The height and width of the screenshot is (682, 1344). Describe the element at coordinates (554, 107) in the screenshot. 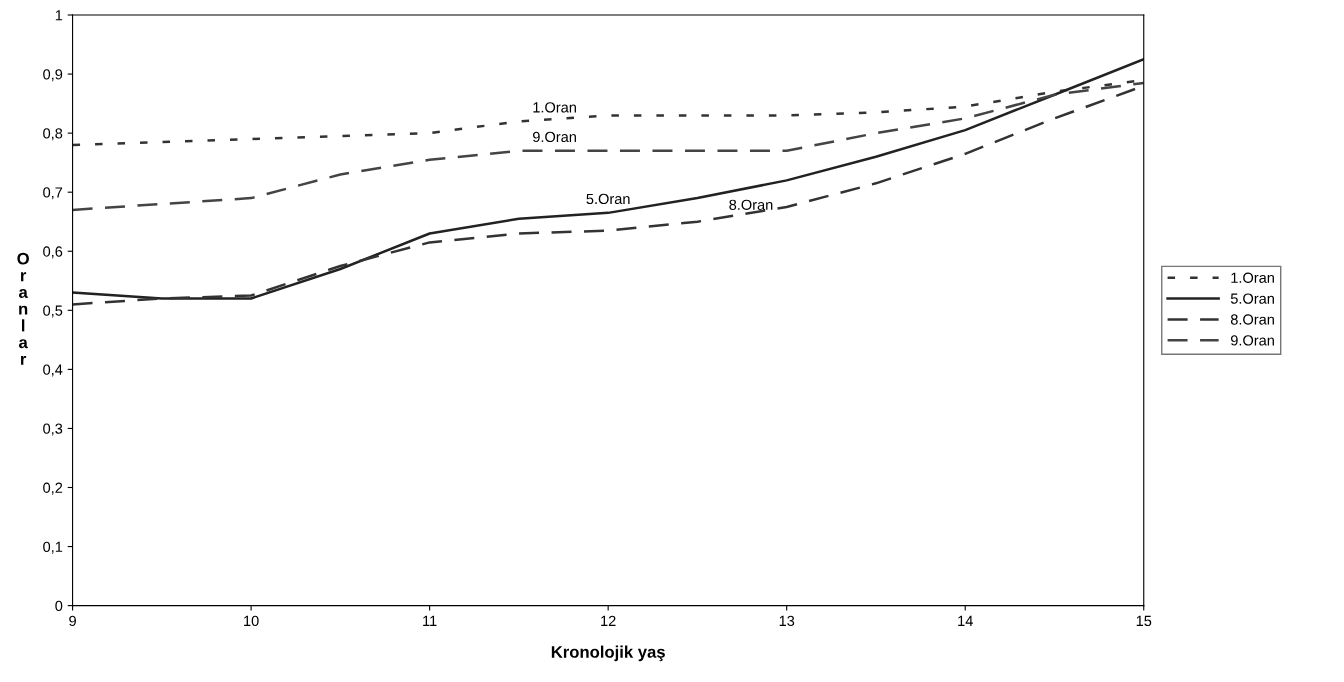

I see `annotation: 1.Oran` at that location.